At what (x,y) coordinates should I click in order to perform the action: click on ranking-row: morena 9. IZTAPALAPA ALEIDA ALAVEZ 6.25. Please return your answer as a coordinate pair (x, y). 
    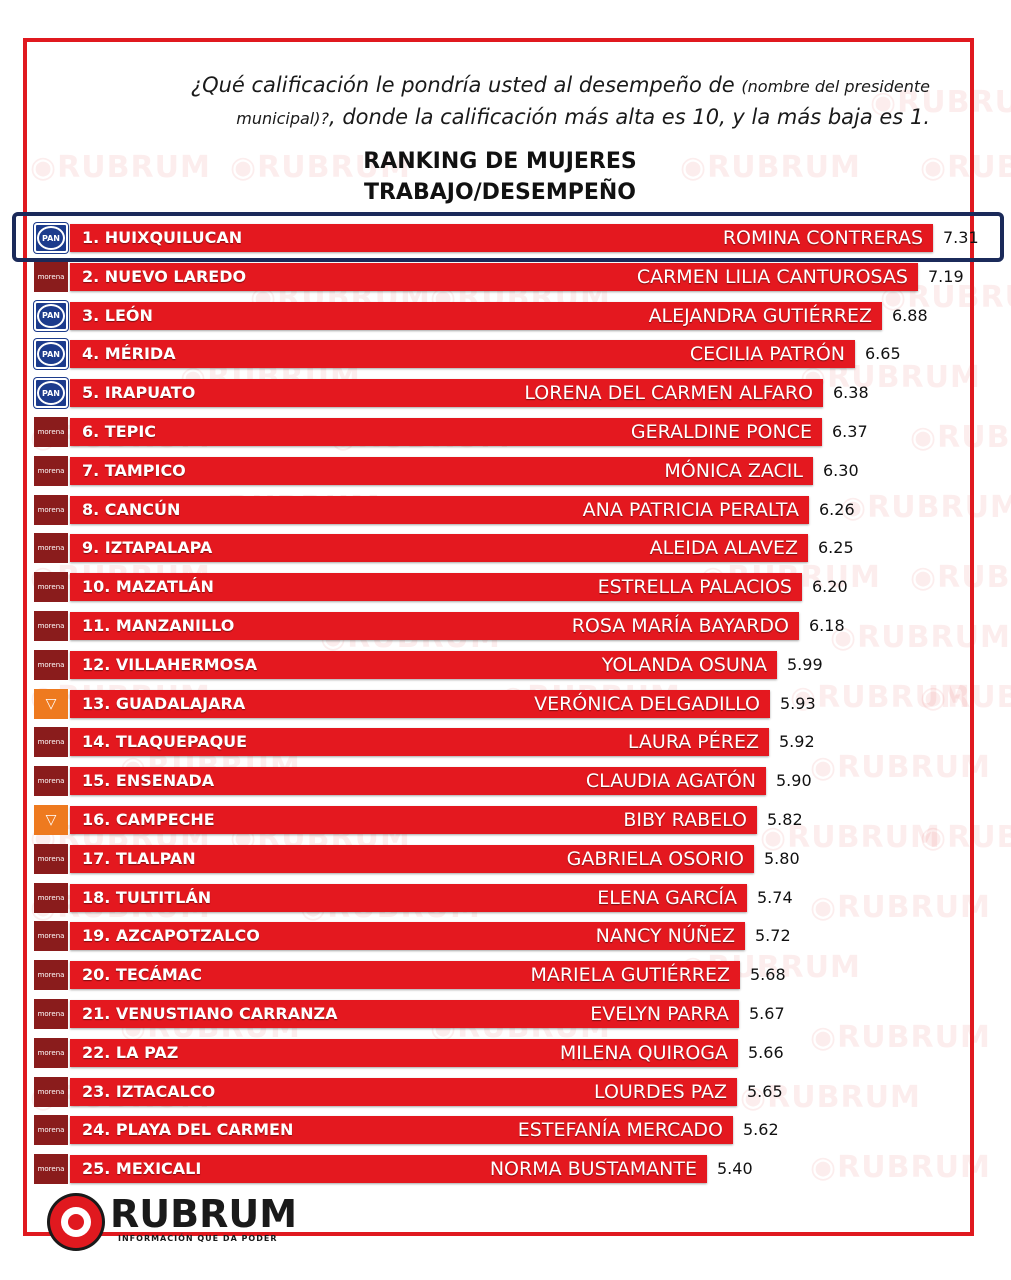
    Looking at the image, I should click on (505, 546).